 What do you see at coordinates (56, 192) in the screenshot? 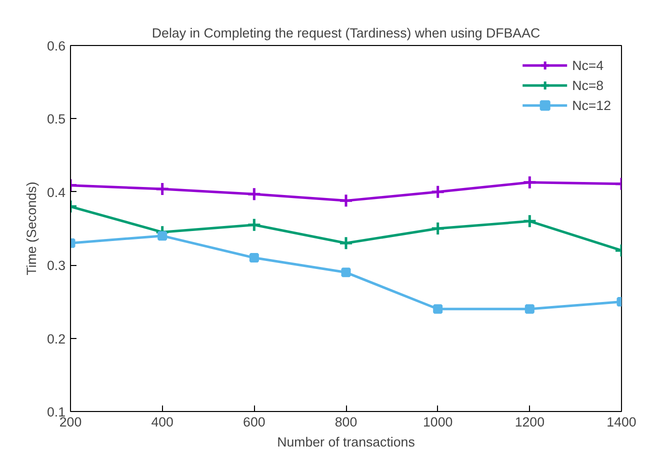
I see `y-tick-label: 0.4` at bounding box center [56, 192].